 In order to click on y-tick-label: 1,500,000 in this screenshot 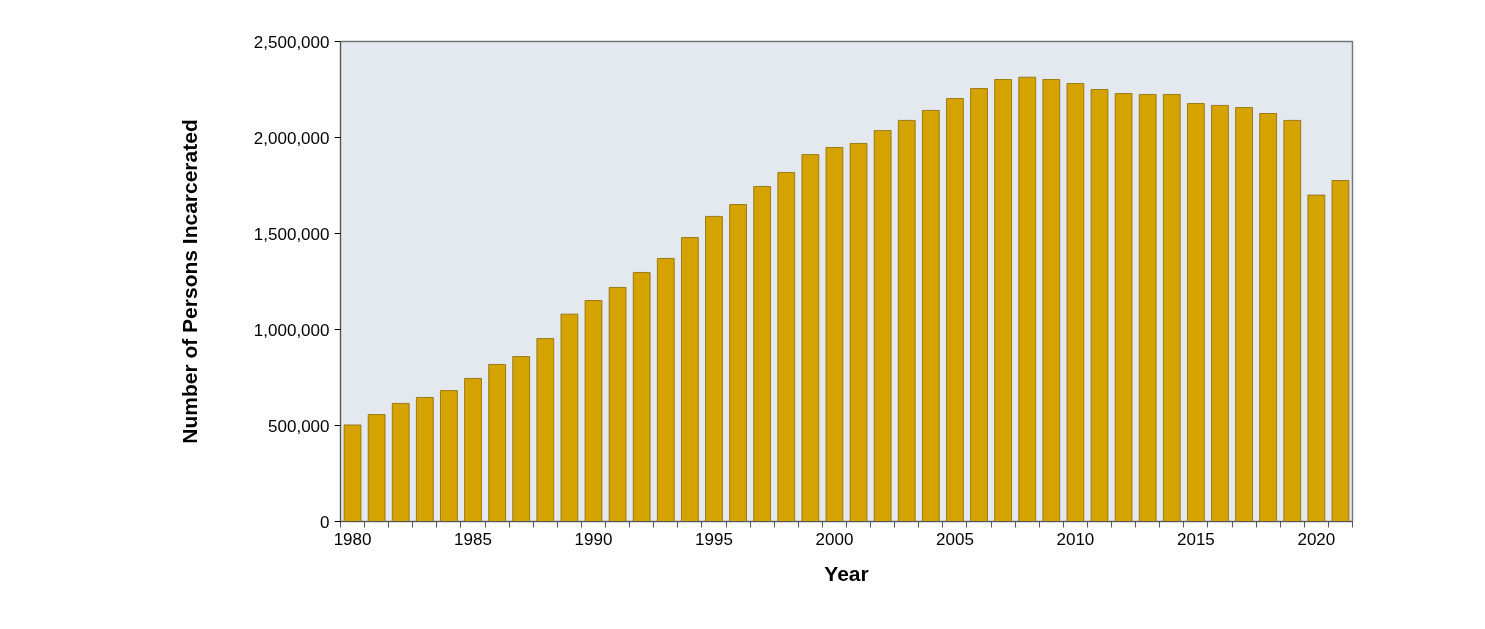, I will do `click(291, 234)`.